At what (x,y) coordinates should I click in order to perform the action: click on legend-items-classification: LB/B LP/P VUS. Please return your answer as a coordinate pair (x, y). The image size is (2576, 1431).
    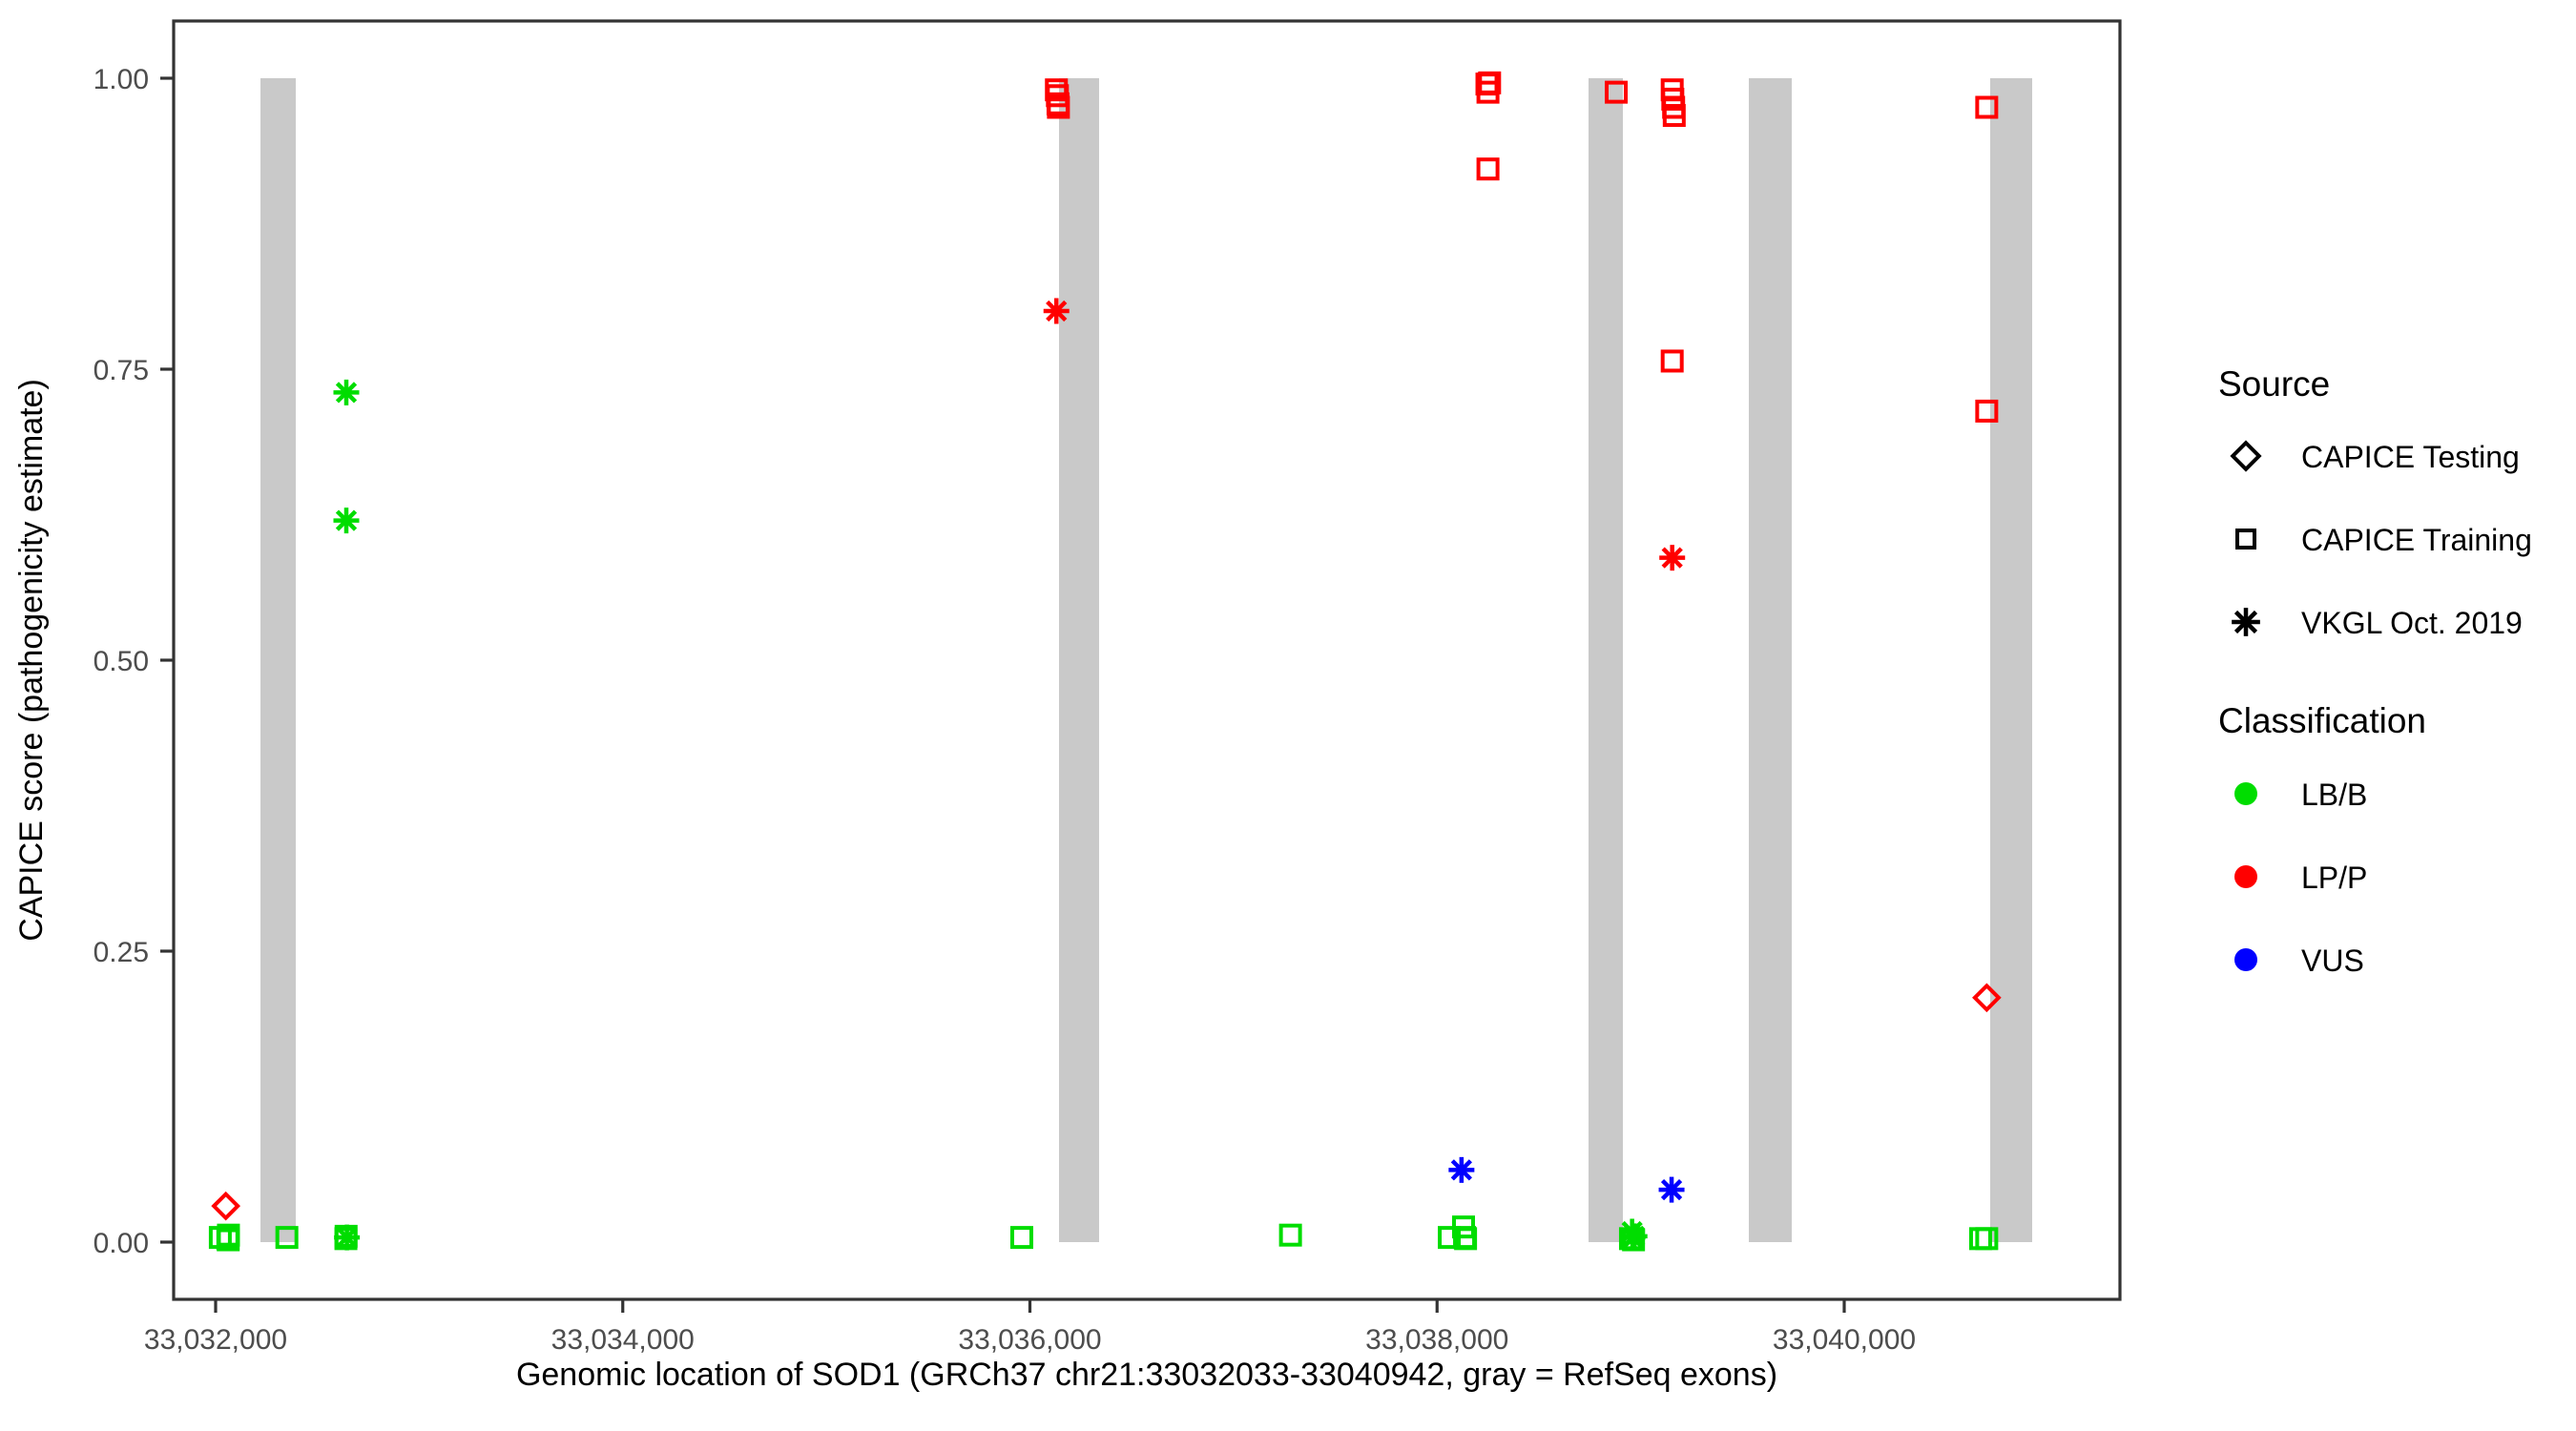
    Looking at the image, I should click on (2300, 878).